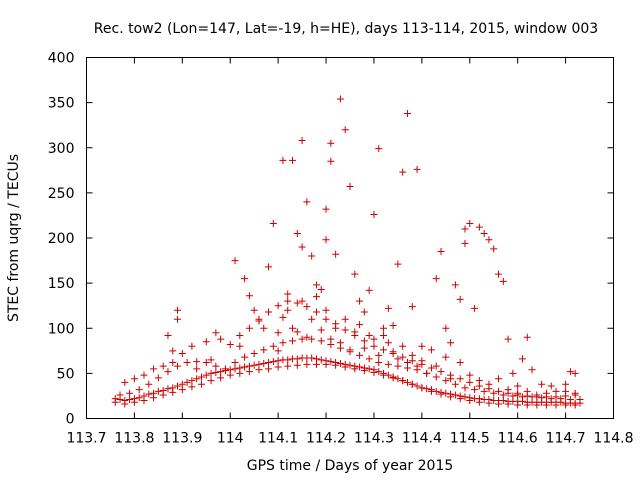 The height and width of the screenshot is (485, 640). Describe the element at coordinates (66, 374) in the screenshot. I see `y-tick-label: 50` at that location.